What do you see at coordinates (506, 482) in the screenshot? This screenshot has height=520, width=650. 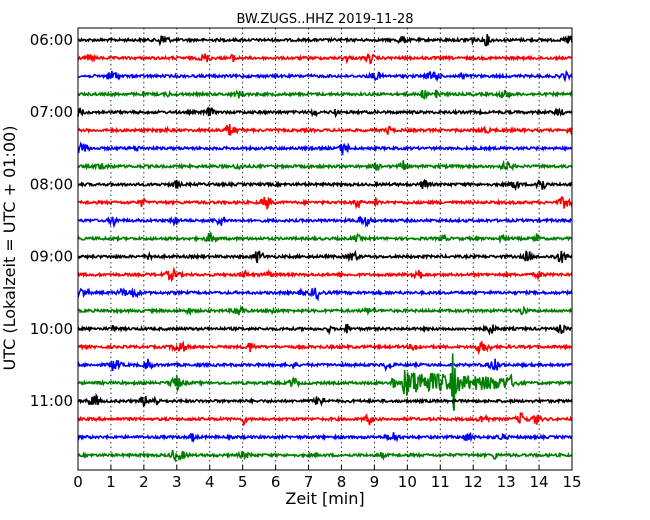 I see `x-tick-label: 13` at bounding box center [506, 482].